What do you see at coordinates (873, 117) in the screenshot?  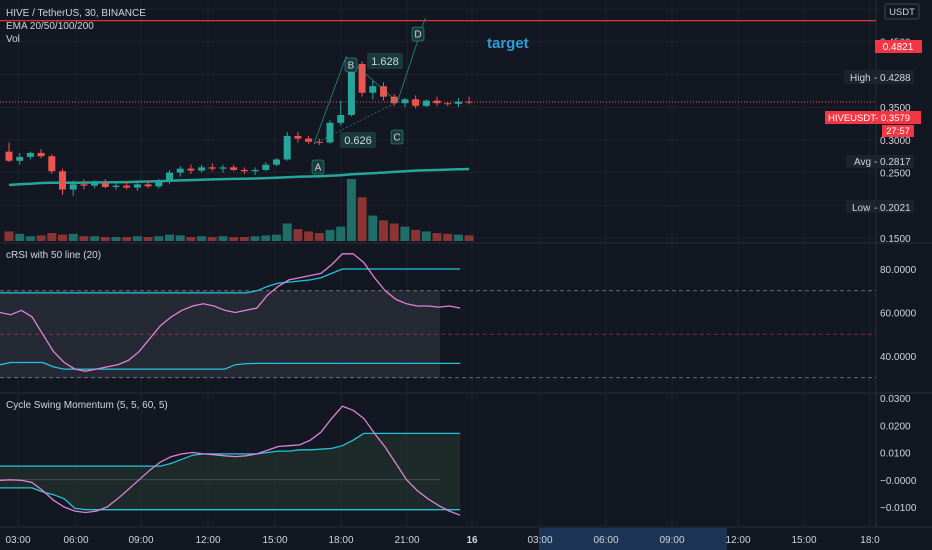 I see `symbol-tag` at bounding box center [873, 117].